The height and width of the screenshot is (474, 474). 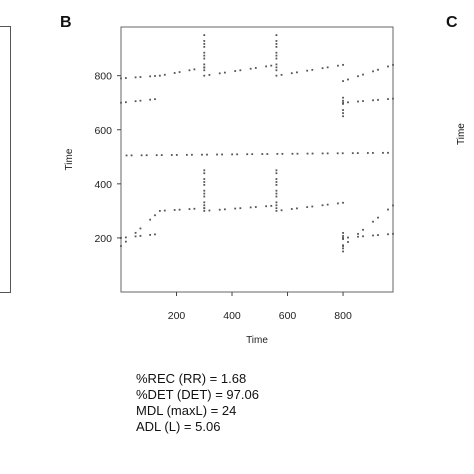 What do you see at coordinates (177, 316) in the screenshot?
I see `x-tick-label: 200` at bounding box center [177, 316].